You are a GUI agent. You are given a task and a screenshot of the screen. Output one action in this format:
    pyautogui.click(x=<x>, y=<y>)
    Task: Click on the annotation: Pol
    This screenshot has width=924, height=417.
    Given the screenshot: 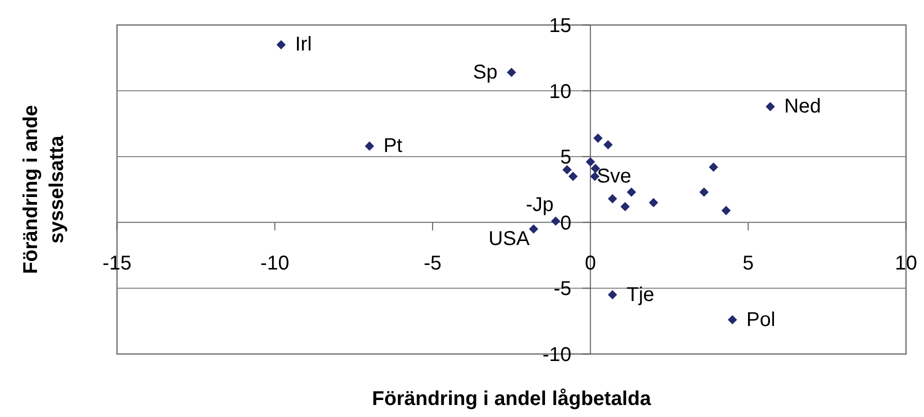 What is the action you would take?
    pyautogui.click(x=761, y=319)
    